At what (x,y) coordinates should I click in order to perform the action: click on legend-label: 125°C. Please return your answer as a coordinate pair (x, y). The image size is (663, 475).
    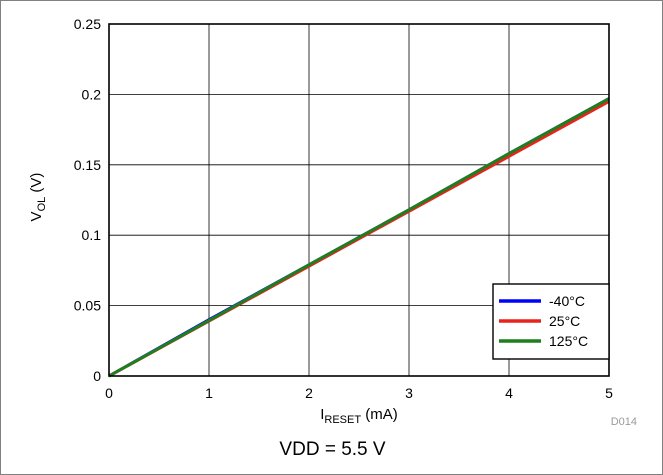
    Looking at the image, I should click on (568, 341).